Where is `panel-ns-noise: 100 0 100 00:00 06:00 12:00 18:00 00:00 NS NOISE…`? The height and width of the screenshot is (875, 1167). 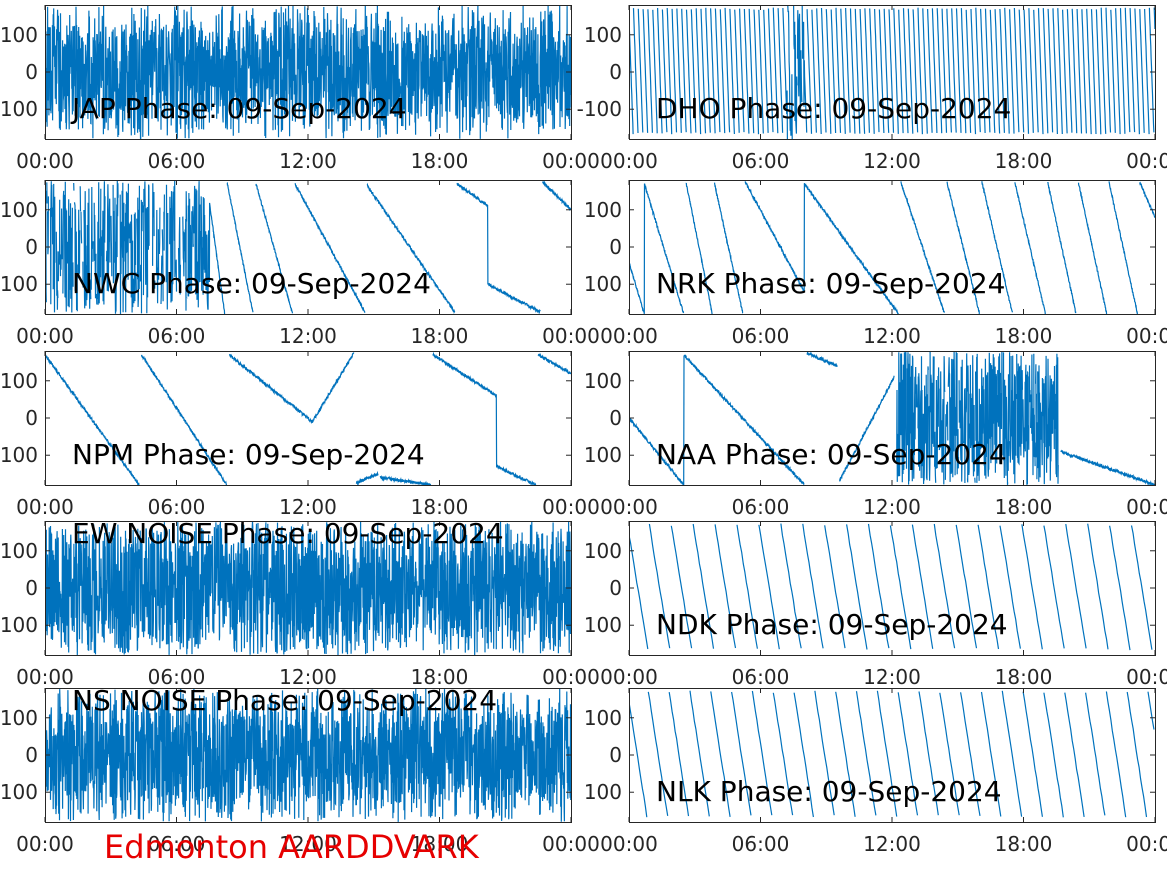
panel-ns-noise: 100 0 100 00:00 06:00 12:00 18:00 00:00 NS NOISE… is located at coordinates (300, 770).